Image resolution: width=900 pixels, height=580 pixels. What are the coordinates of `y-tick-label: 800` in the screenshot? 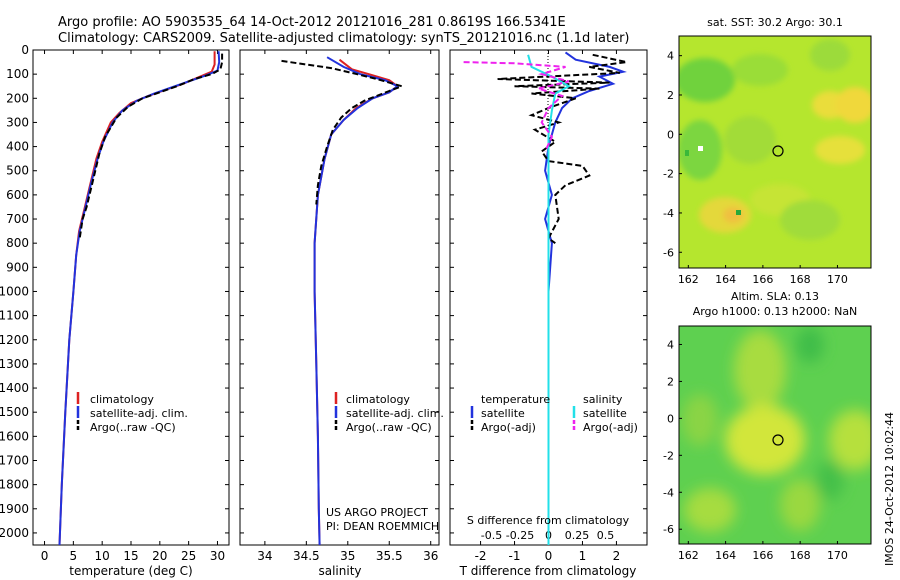 It's located at (17, 243).